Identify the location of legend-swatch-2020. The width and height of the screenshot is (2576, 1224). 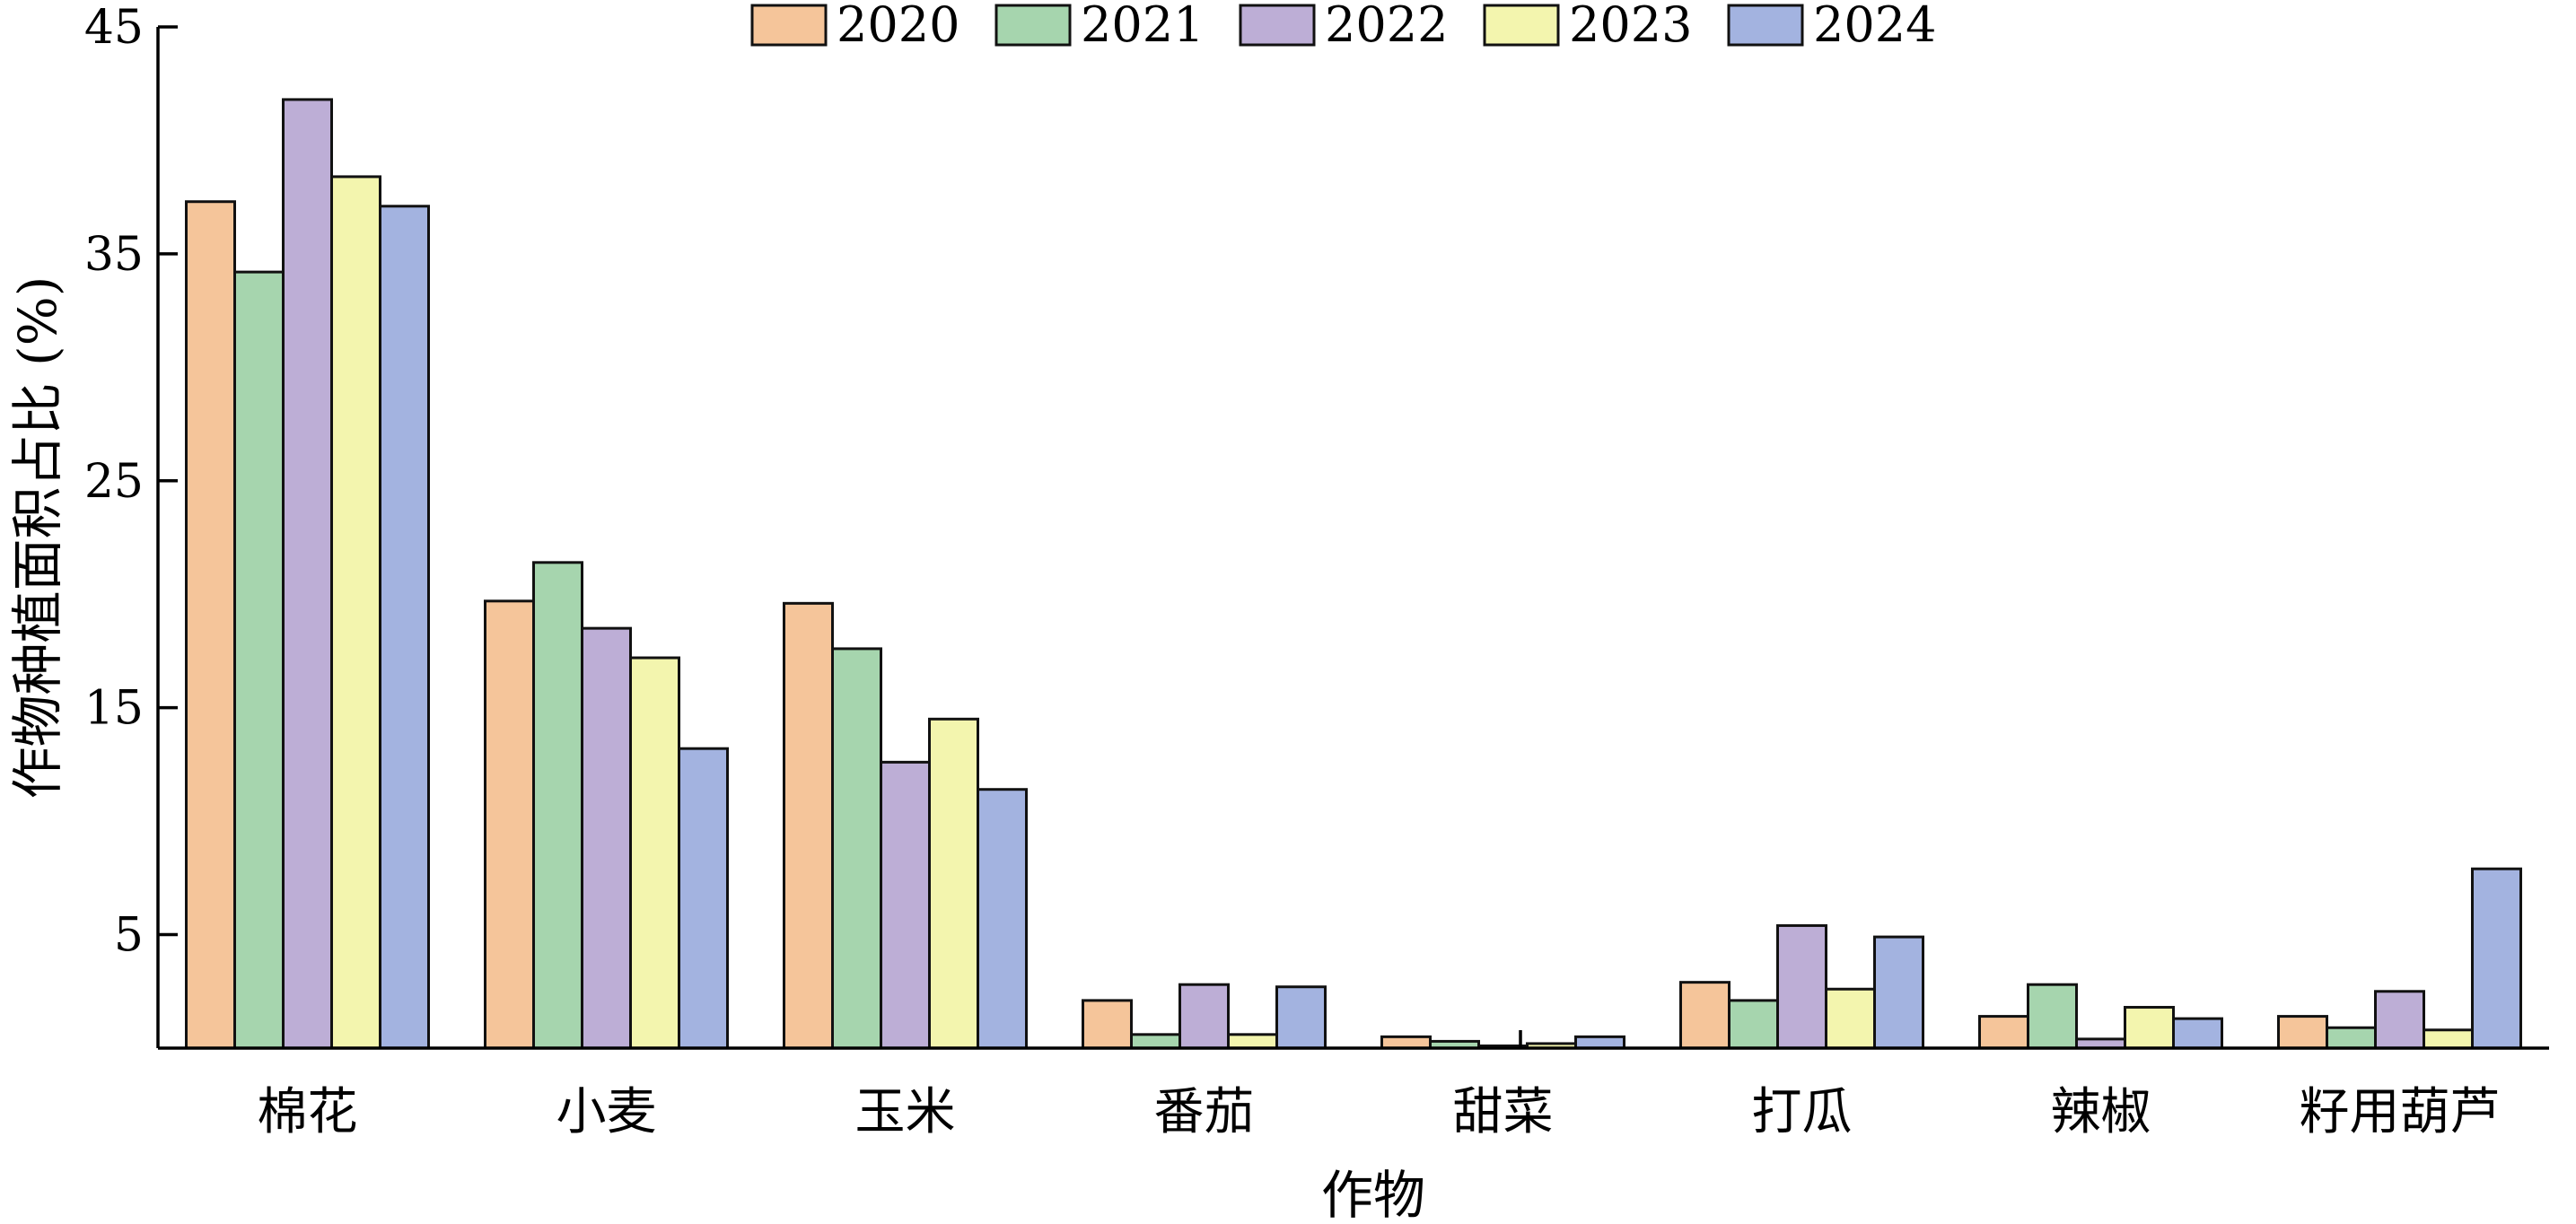
(789, 25).